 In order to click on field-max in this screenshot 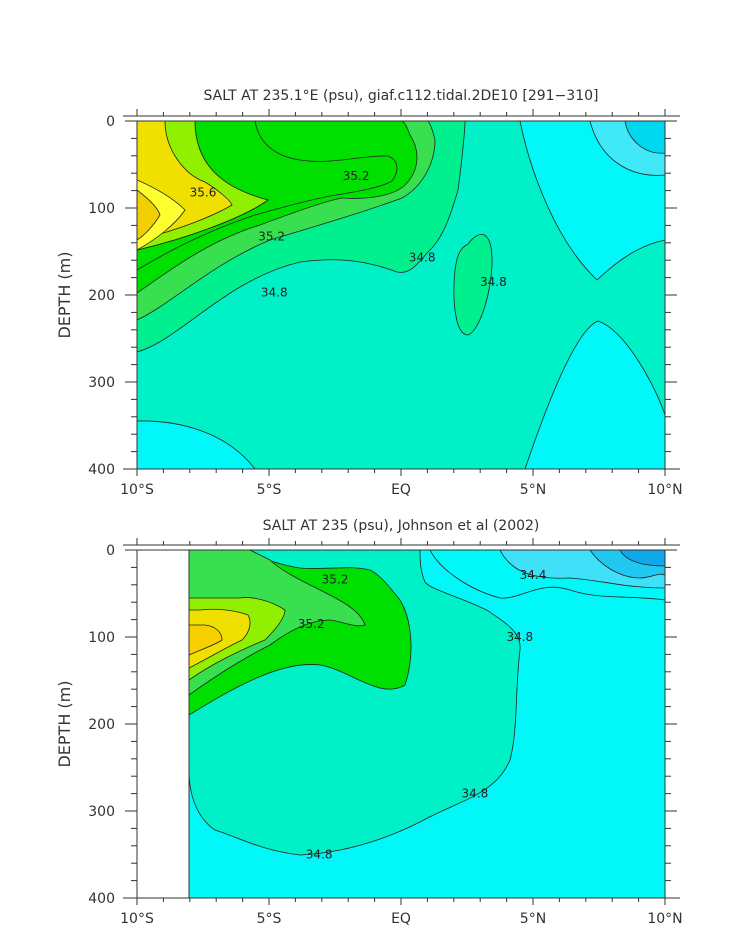, I will do `click(161, 215)`.